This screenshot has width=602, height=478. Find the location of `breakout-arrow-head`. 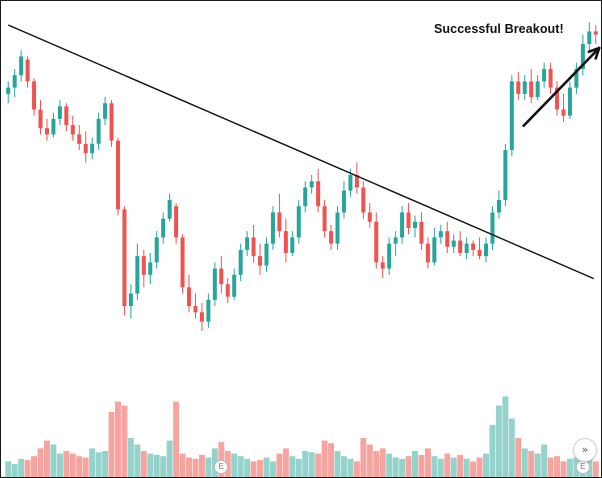

breakout-arrow-head is located at coordinates (594, 53).